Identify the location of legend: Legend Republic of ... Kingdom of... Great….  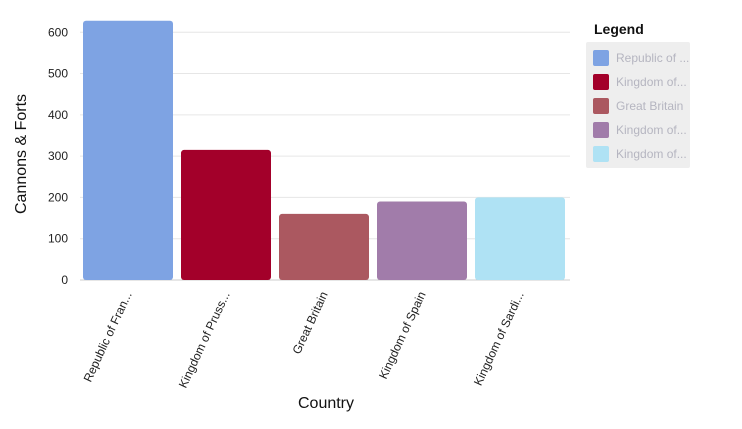
(638, 94).